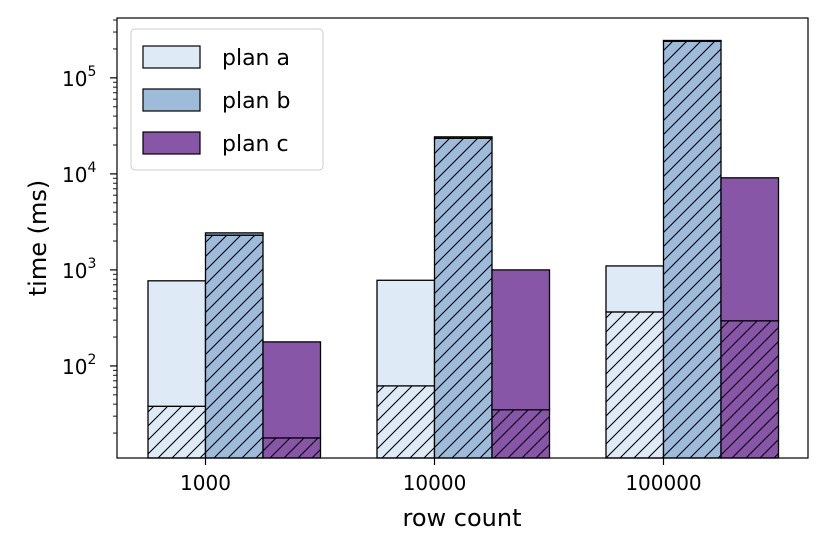 This screenshot has height=554, width=830. I want to click on y-tick-label: 10⁴, so click(79, 173).